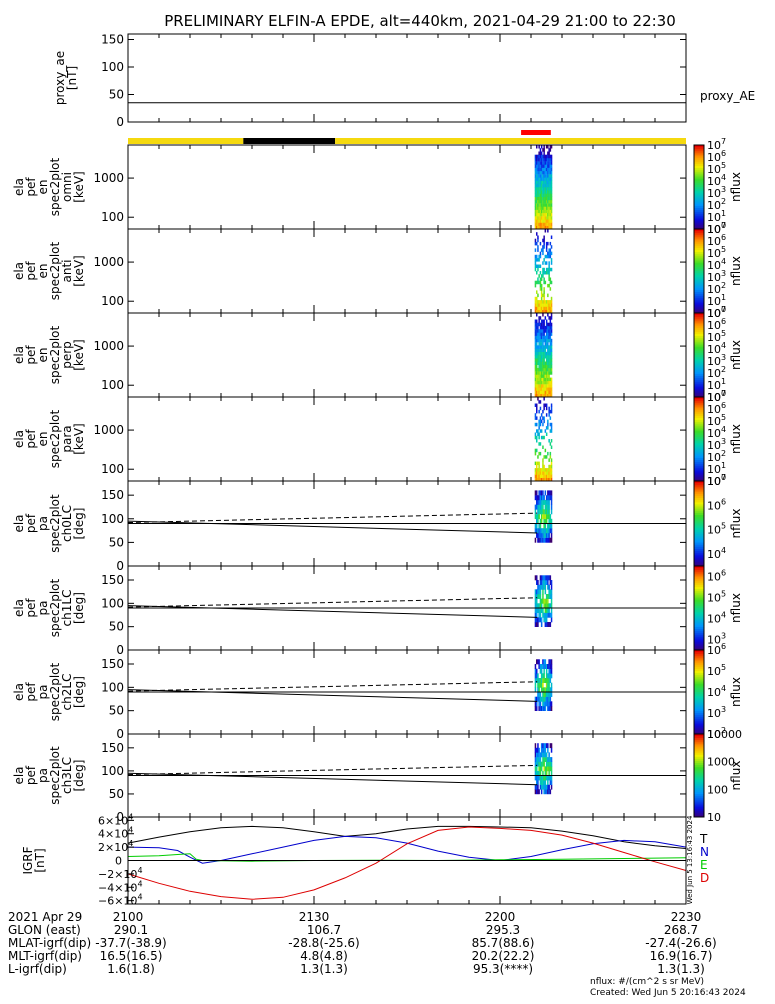 The height and width of the screenshot is (1004, 775). Describe the element at coordinates (108, 262) in the screenshot. I see `y-tick-label: 1000` at that location.